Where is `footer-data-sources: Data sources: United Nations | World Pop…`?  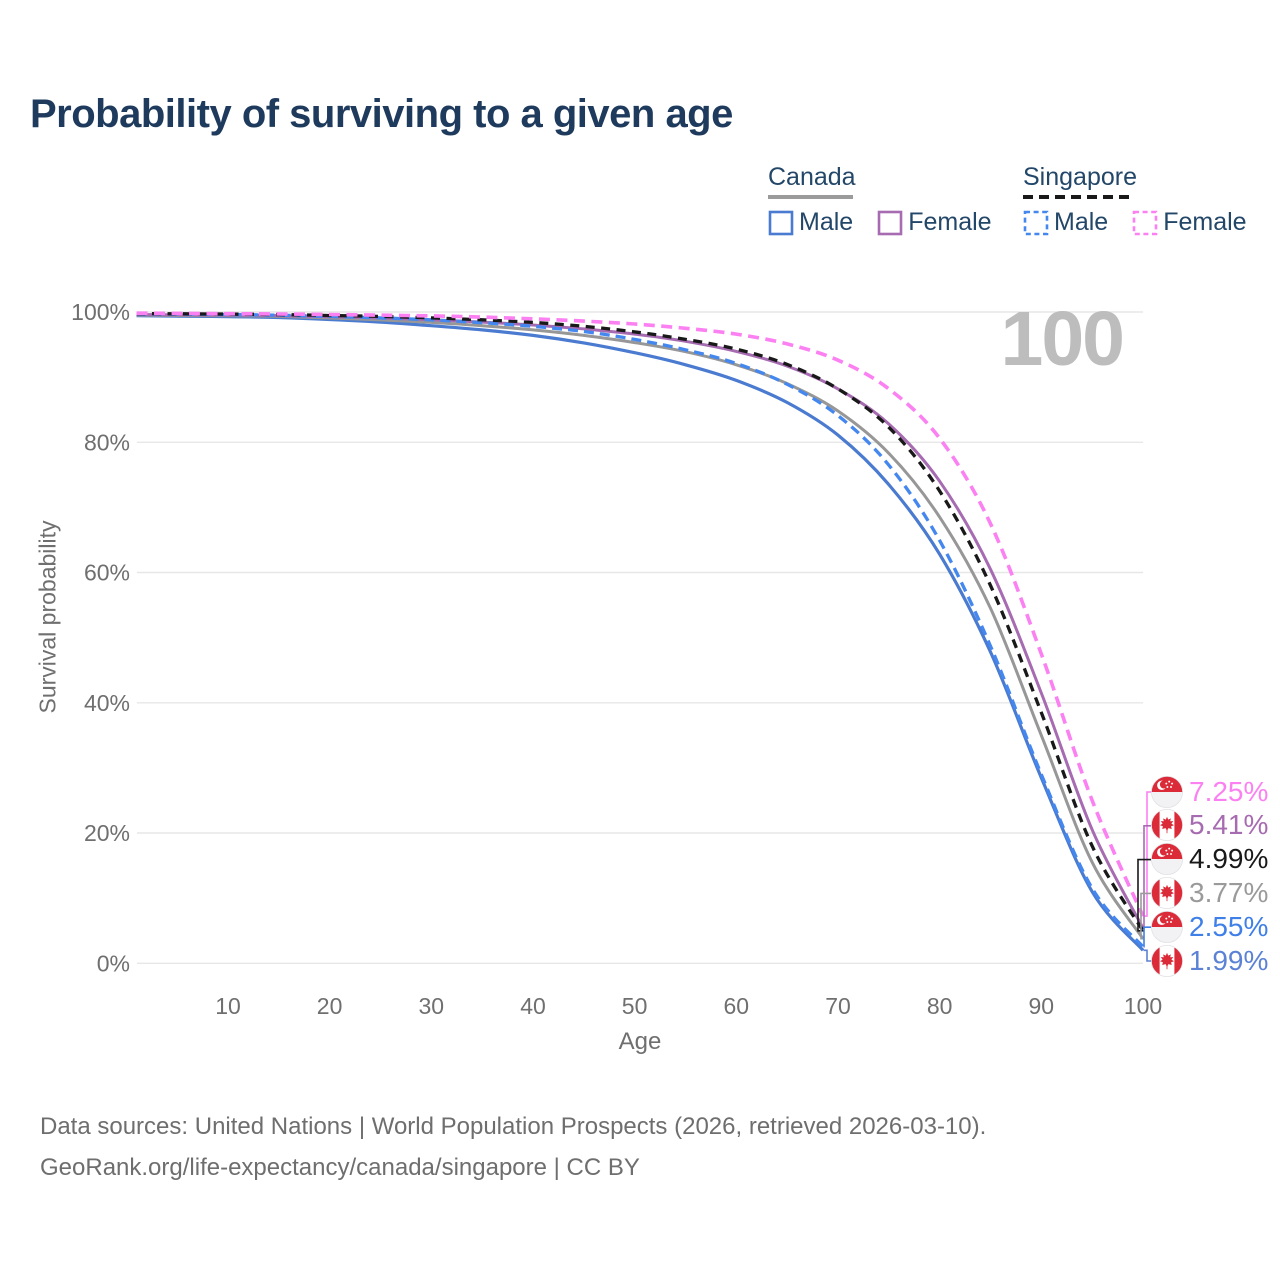
footer-data-sources: Data sources: United Nations | World Pop… is located at coordinates (513, 1126).